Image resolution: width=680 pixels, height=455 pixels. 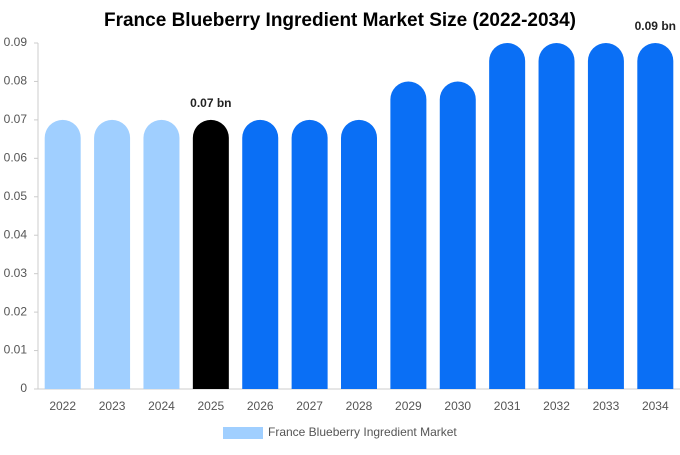 I want to click on y-tick-label: 0.09, so click(x=16, y=42).